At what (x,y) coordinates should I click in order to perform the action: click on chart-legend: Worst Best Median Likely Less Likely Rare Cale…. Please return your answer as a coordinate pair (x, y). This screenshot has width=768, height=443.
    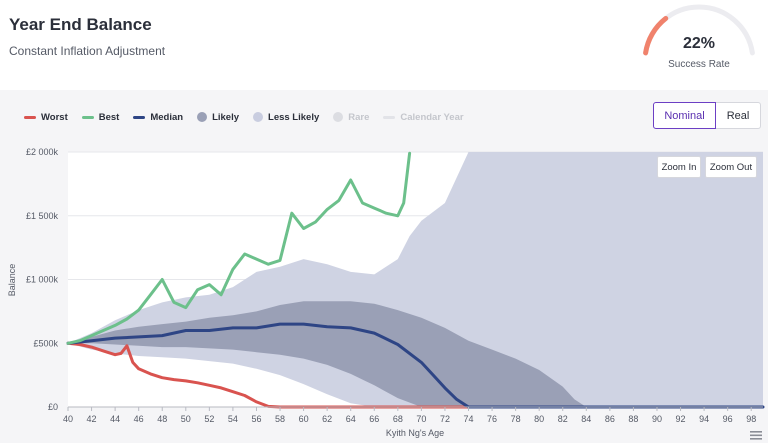
    Looking at the image, I should click on (251, 117).